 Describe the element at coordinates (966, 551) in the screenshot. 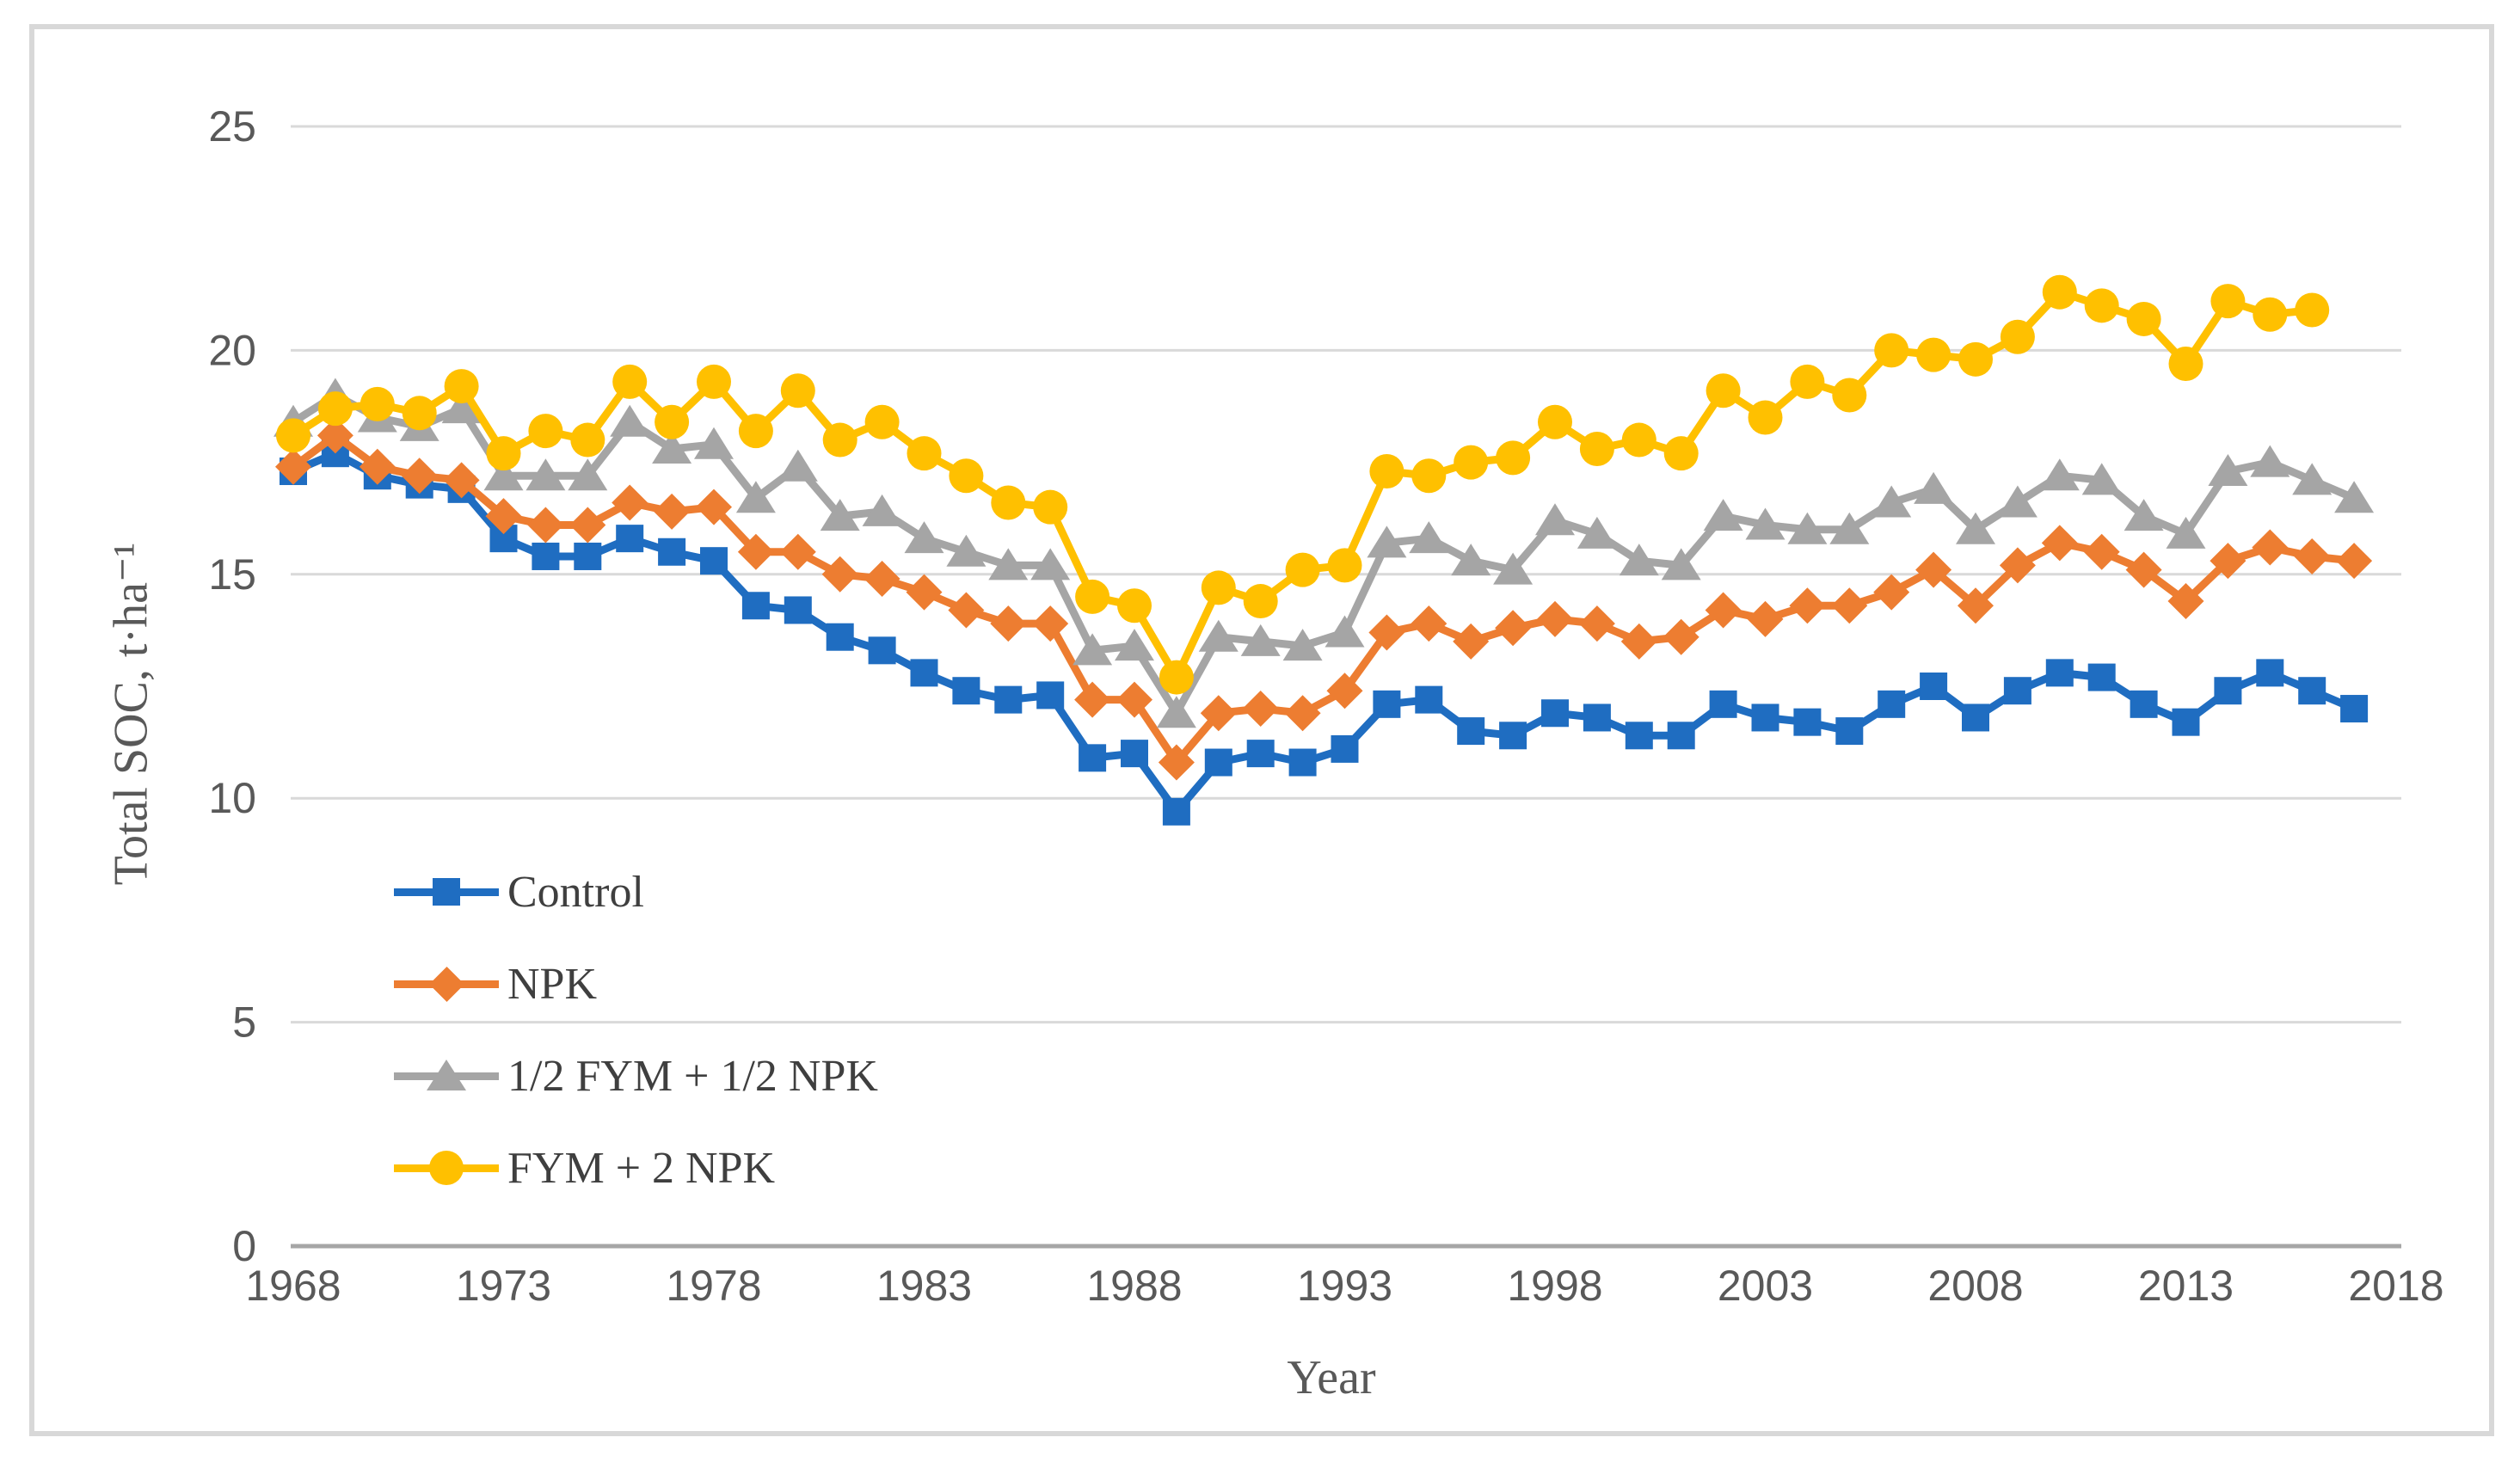

I see `marker-triangle-1984` at that location.